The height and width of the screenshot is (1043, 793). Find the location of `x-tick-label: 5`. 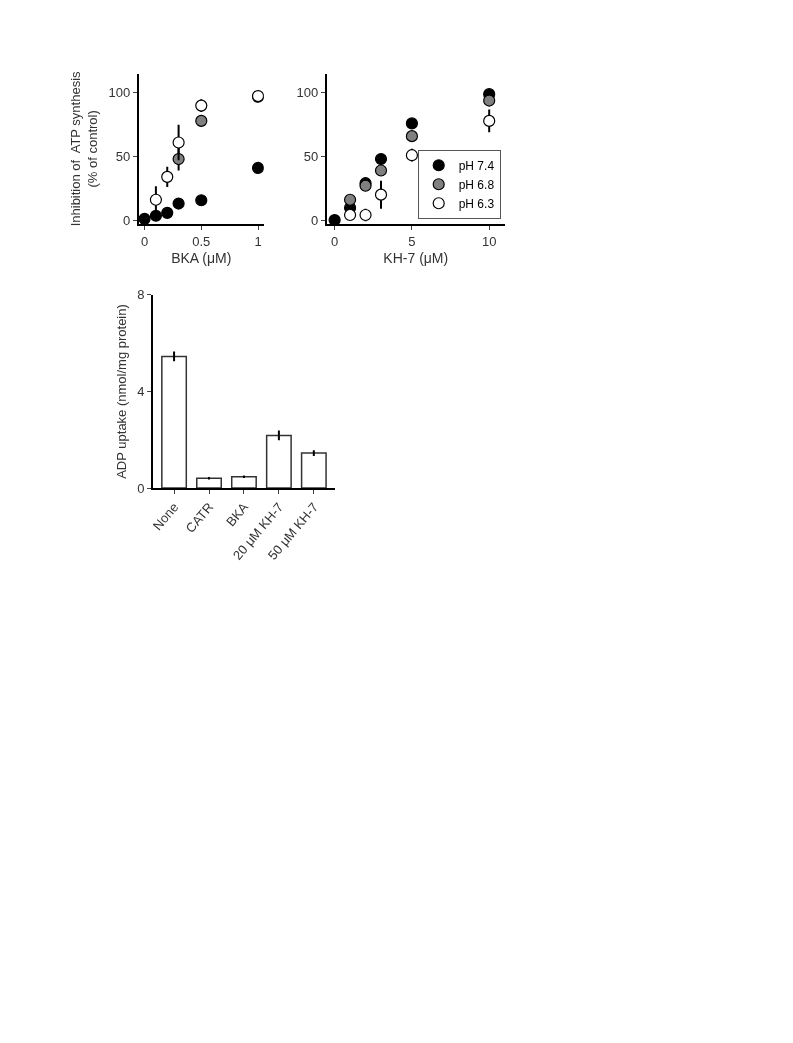

x-tick-label: 5 is located at coordinates (412, 241).